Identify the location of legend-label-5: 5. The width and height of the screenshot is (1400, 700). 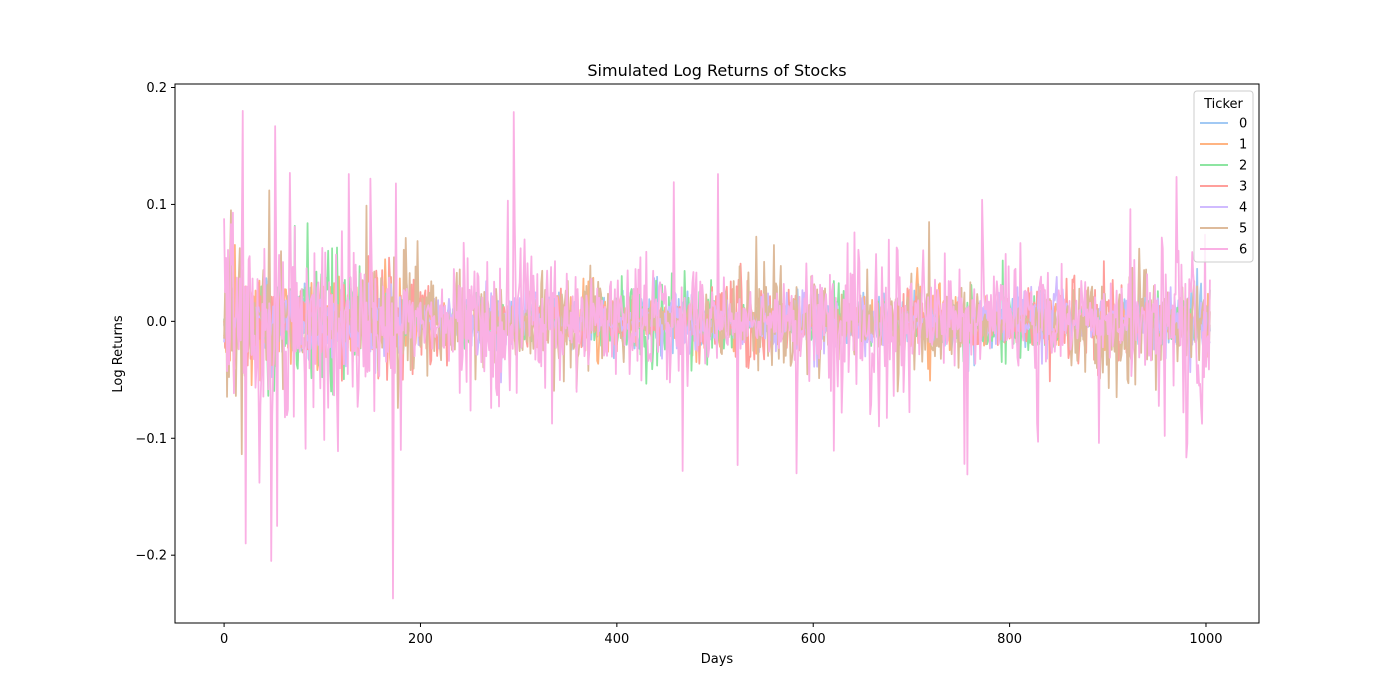
(1243, 229).